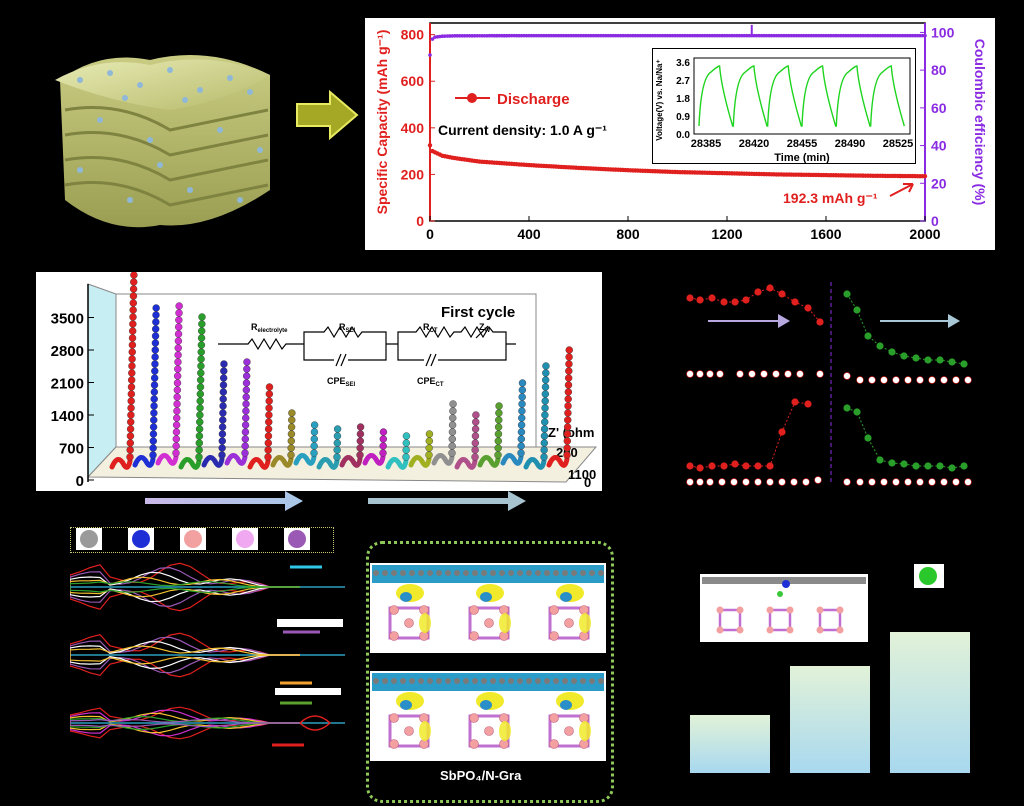  What do you see at coordinates (829, 428) in the screenshot?
I see `white-dots` at bounding box center [829, 428].